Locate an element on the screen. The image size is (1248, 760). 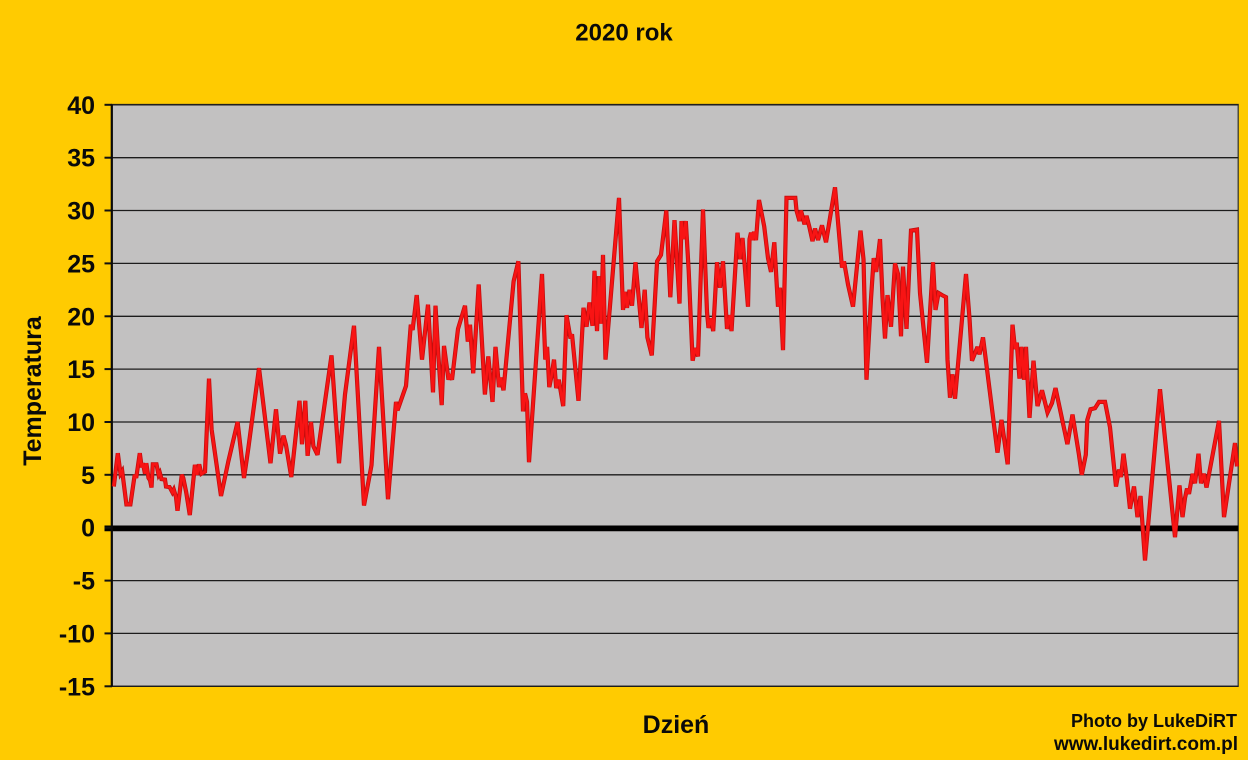
svg-text: 20 is located at coordinates (81, 317).